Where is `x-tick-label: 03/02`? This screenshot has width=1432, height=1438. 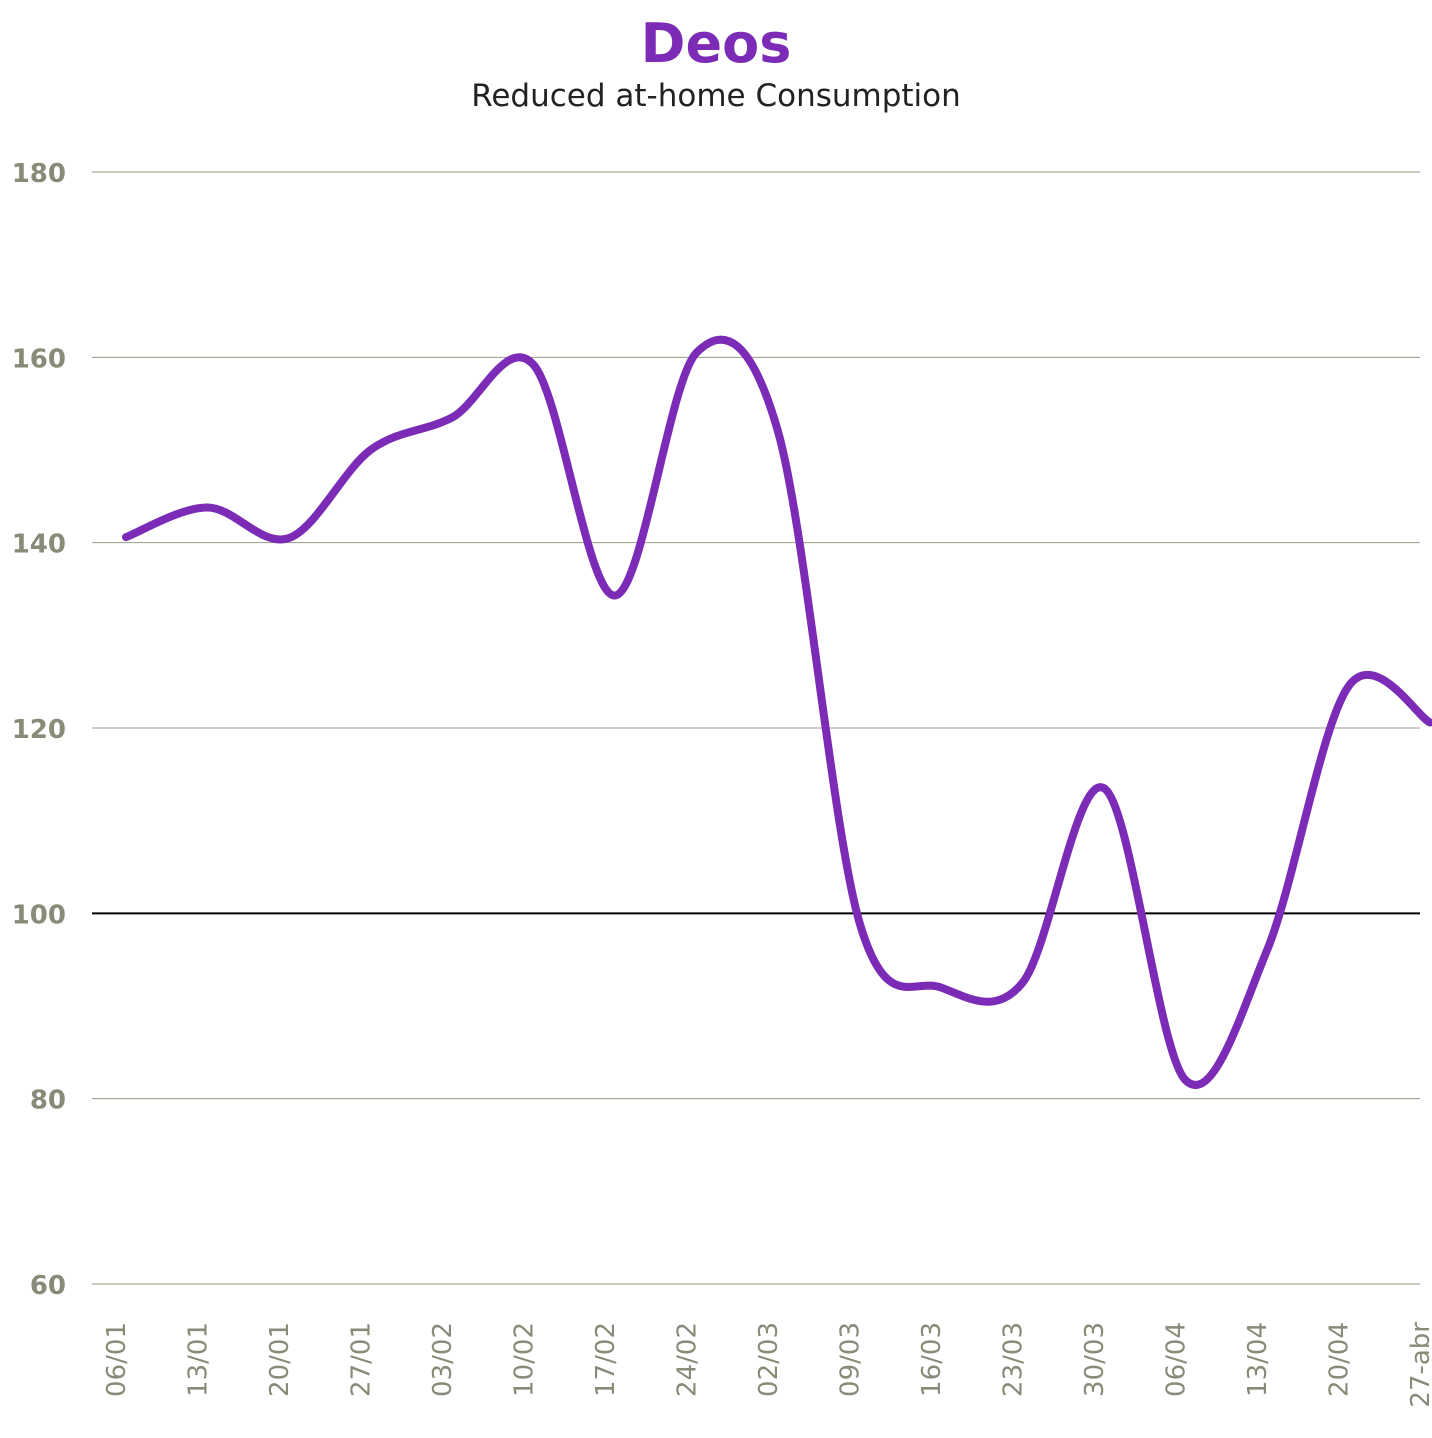
x-tick-label: 03/02 is located at coordinates (443, 1359).